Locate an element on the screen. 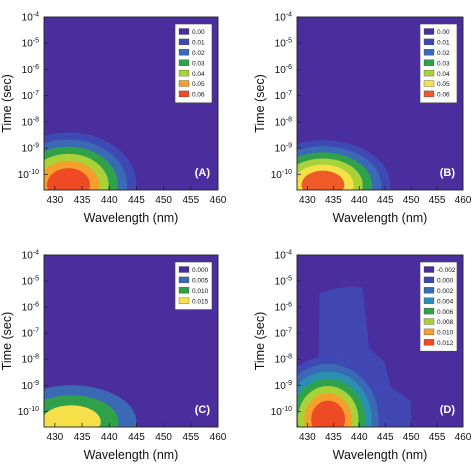 This screenshot has height=474, width=474. legend-label: 0.04 is located at coordinates (443, 74).